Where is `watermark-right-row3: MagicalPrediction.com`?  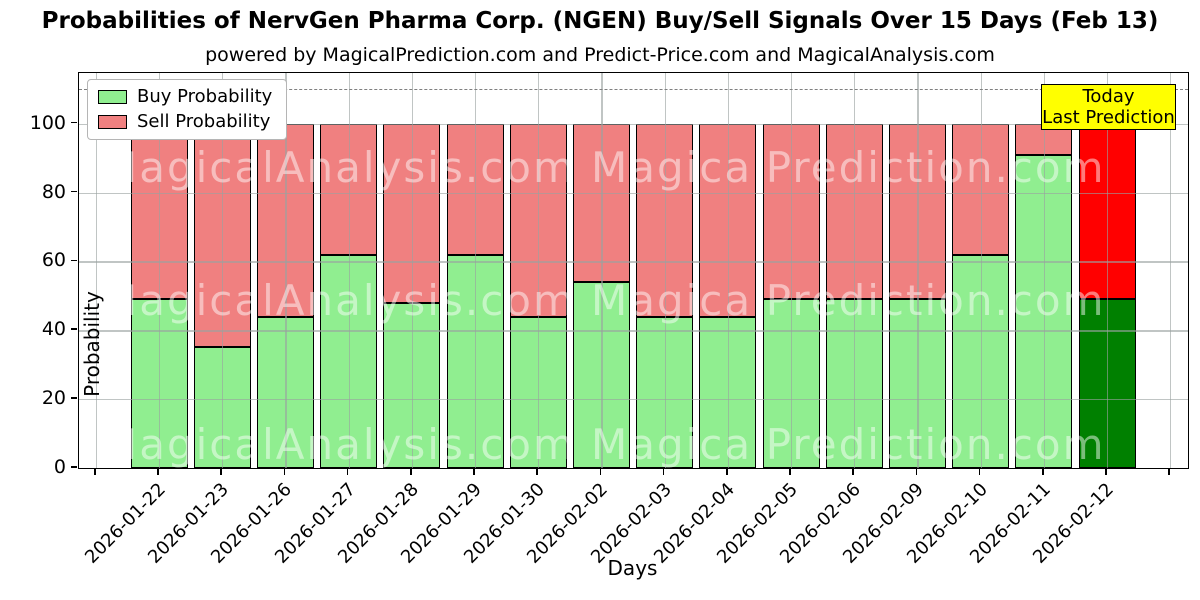 watermark-right-row3: MagicalPrediction.com is located at coordinates (848, 444).